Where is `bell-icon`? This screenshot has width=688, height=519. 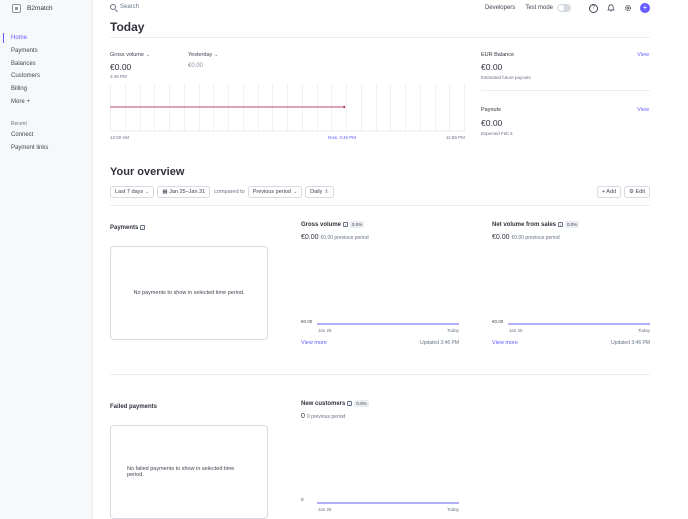 bell-icon is located at coordinates (610, 8).